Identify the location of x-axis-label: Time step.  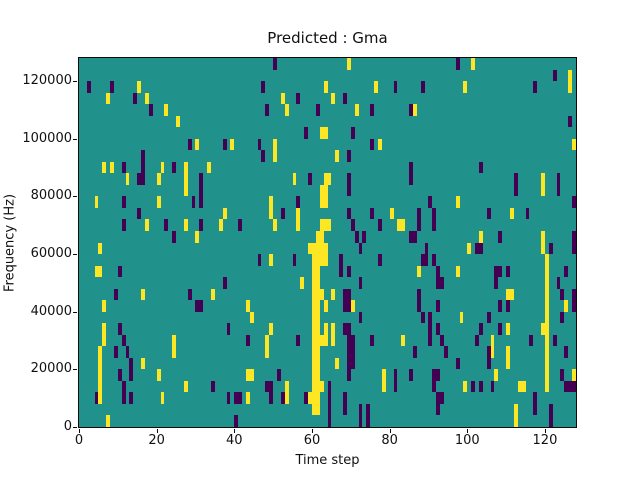
(327, 460).